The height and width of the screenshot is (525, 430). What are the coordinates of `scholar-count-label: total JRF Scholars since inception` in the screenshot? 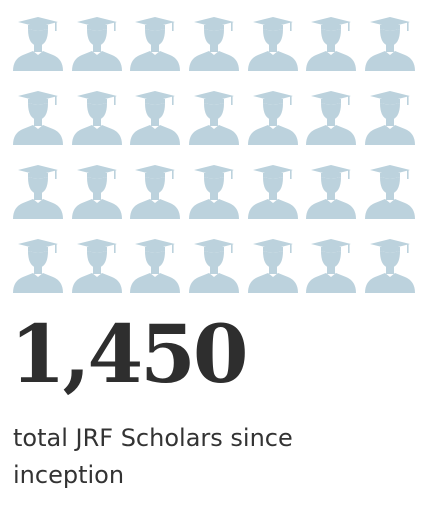 It's located at (153, 456).